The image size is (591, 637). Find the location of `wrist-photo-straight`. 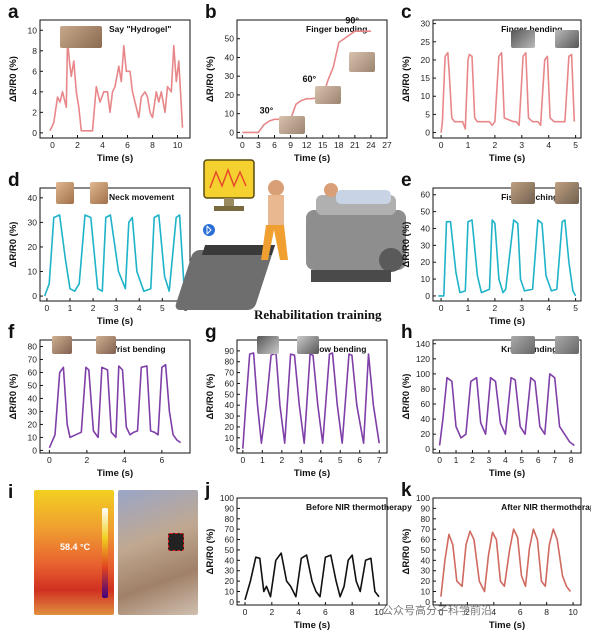

wrist-photo-straight is located at coordinates (62, 345).